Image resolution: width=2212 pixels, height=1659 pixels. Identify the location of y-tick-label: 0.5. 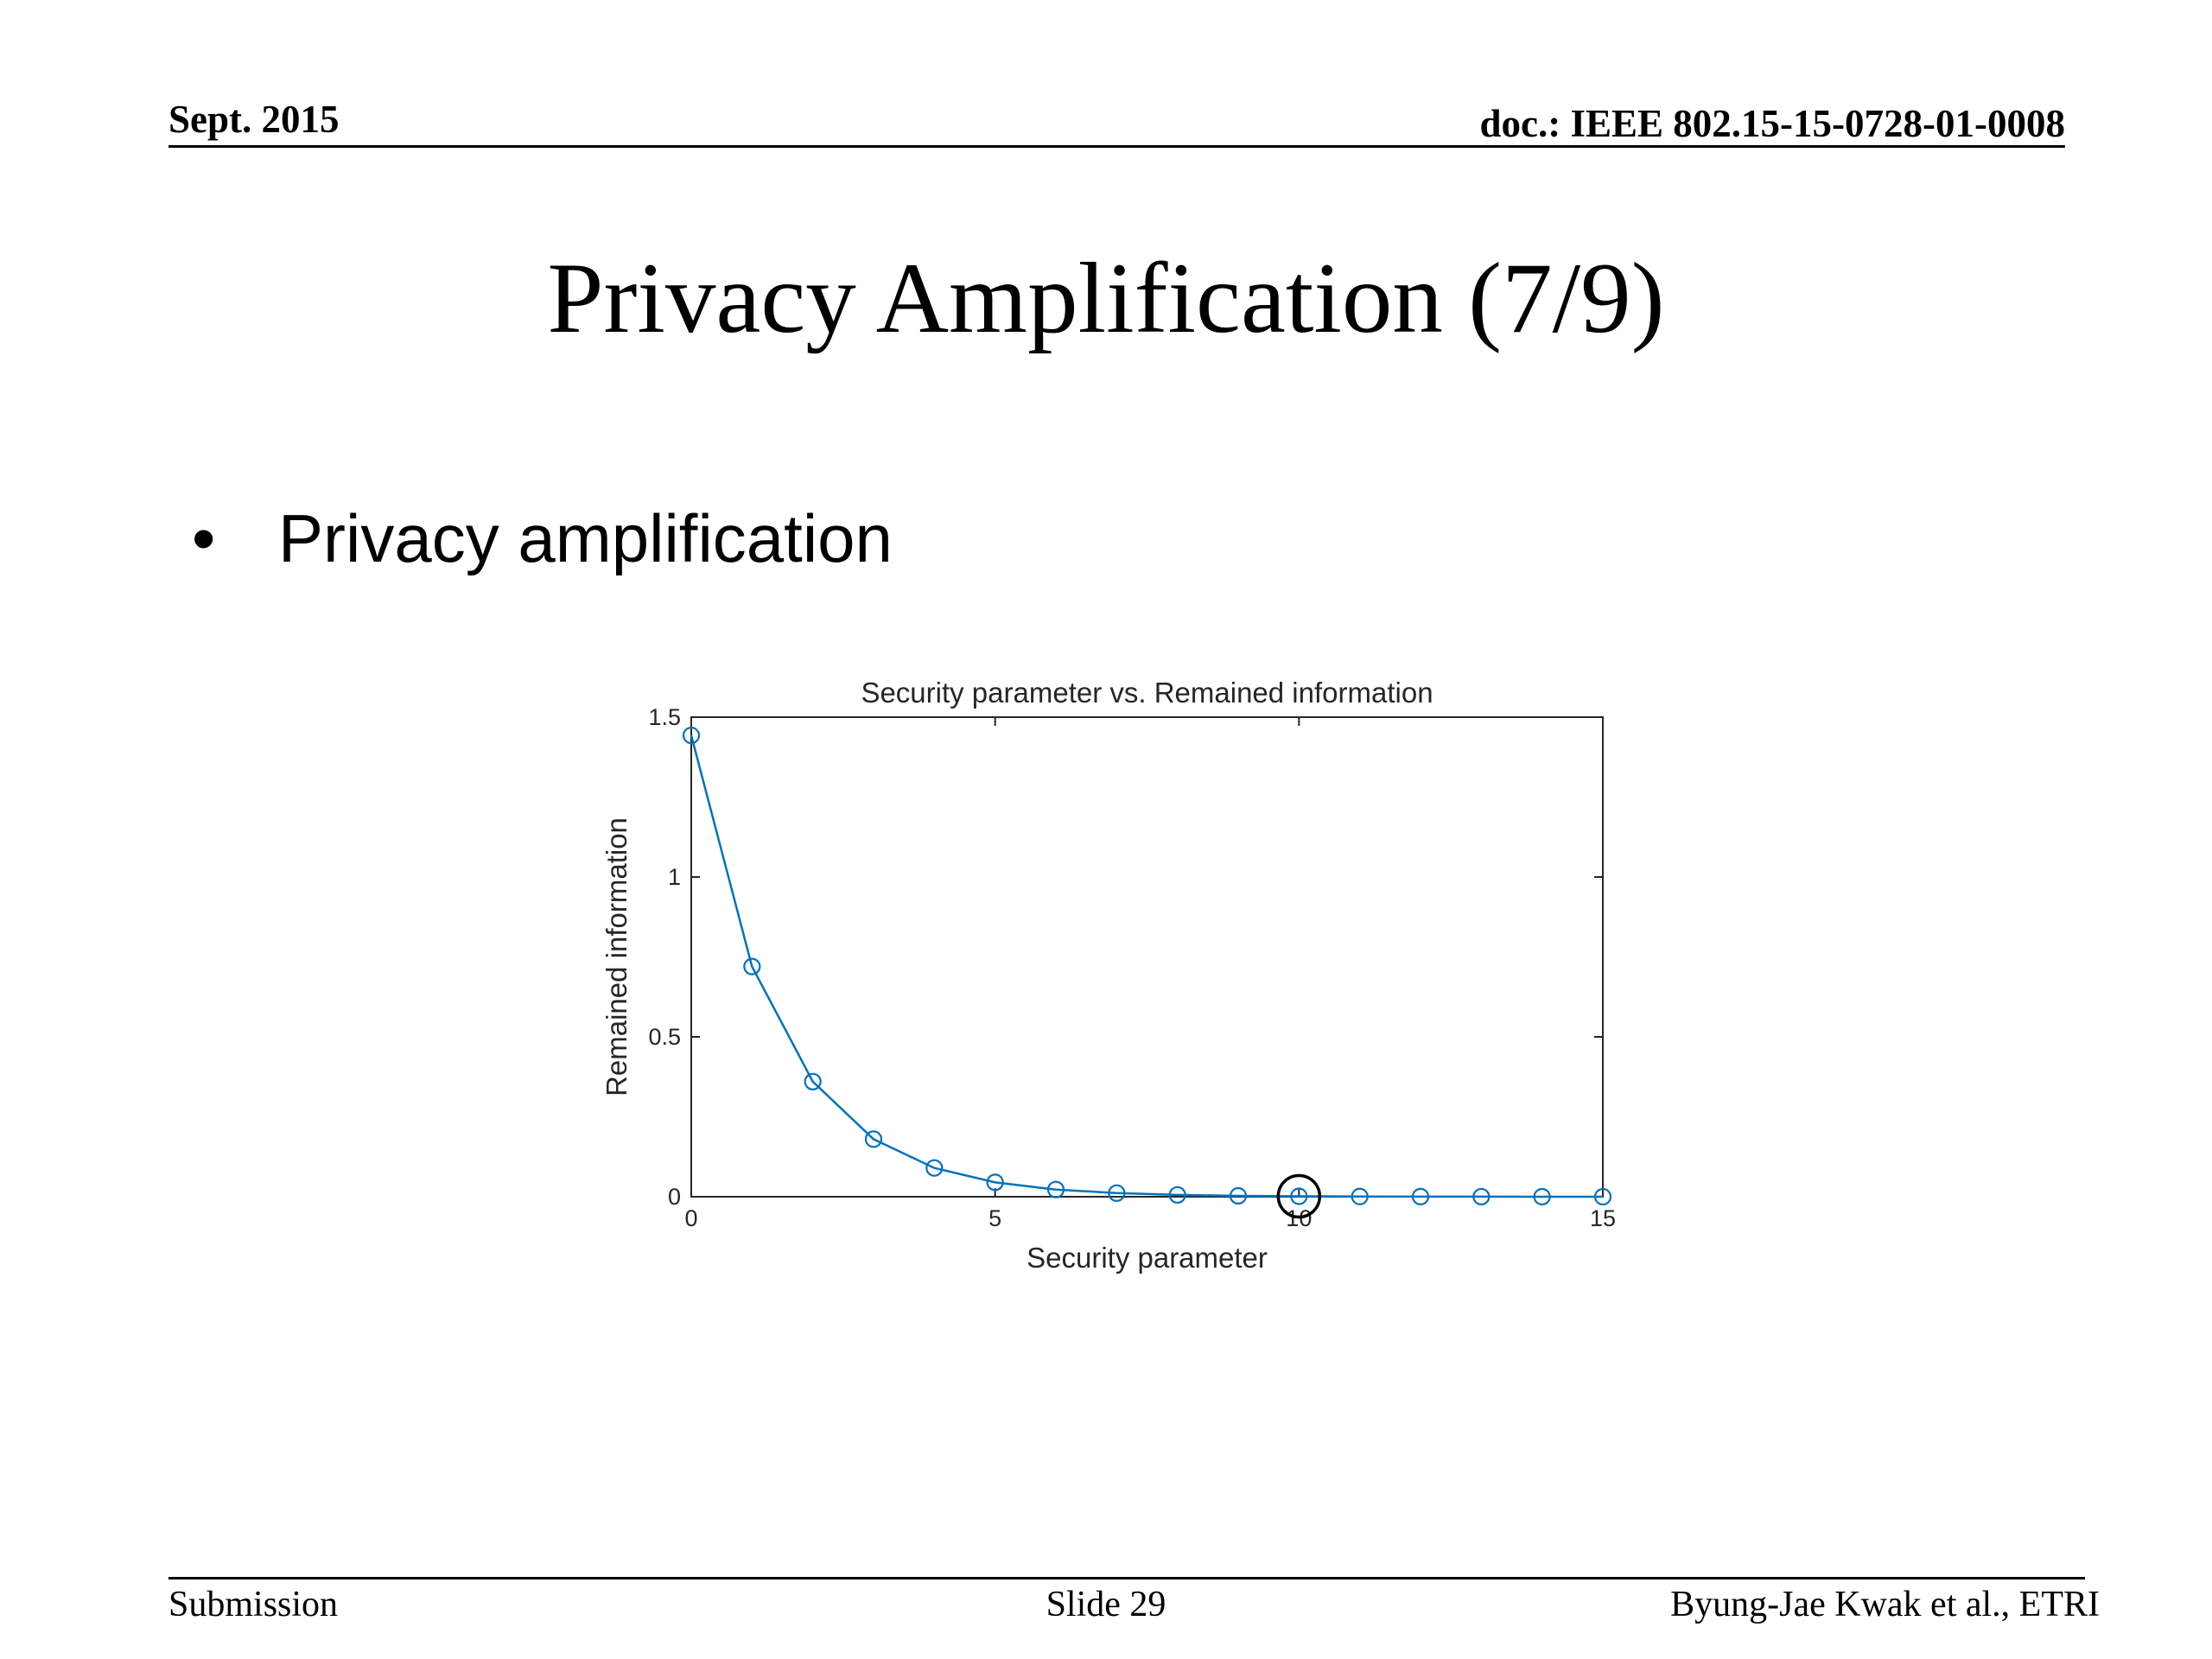
(664, 1037).